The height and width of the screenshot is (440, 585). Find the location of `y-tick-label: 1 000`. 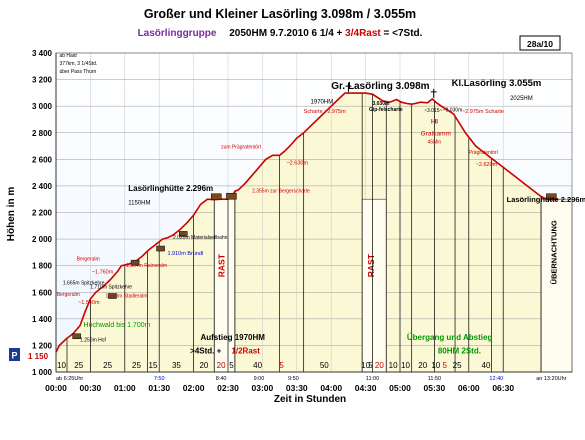

y-tick-label: 1 000 is located at coordinates (42, 372).